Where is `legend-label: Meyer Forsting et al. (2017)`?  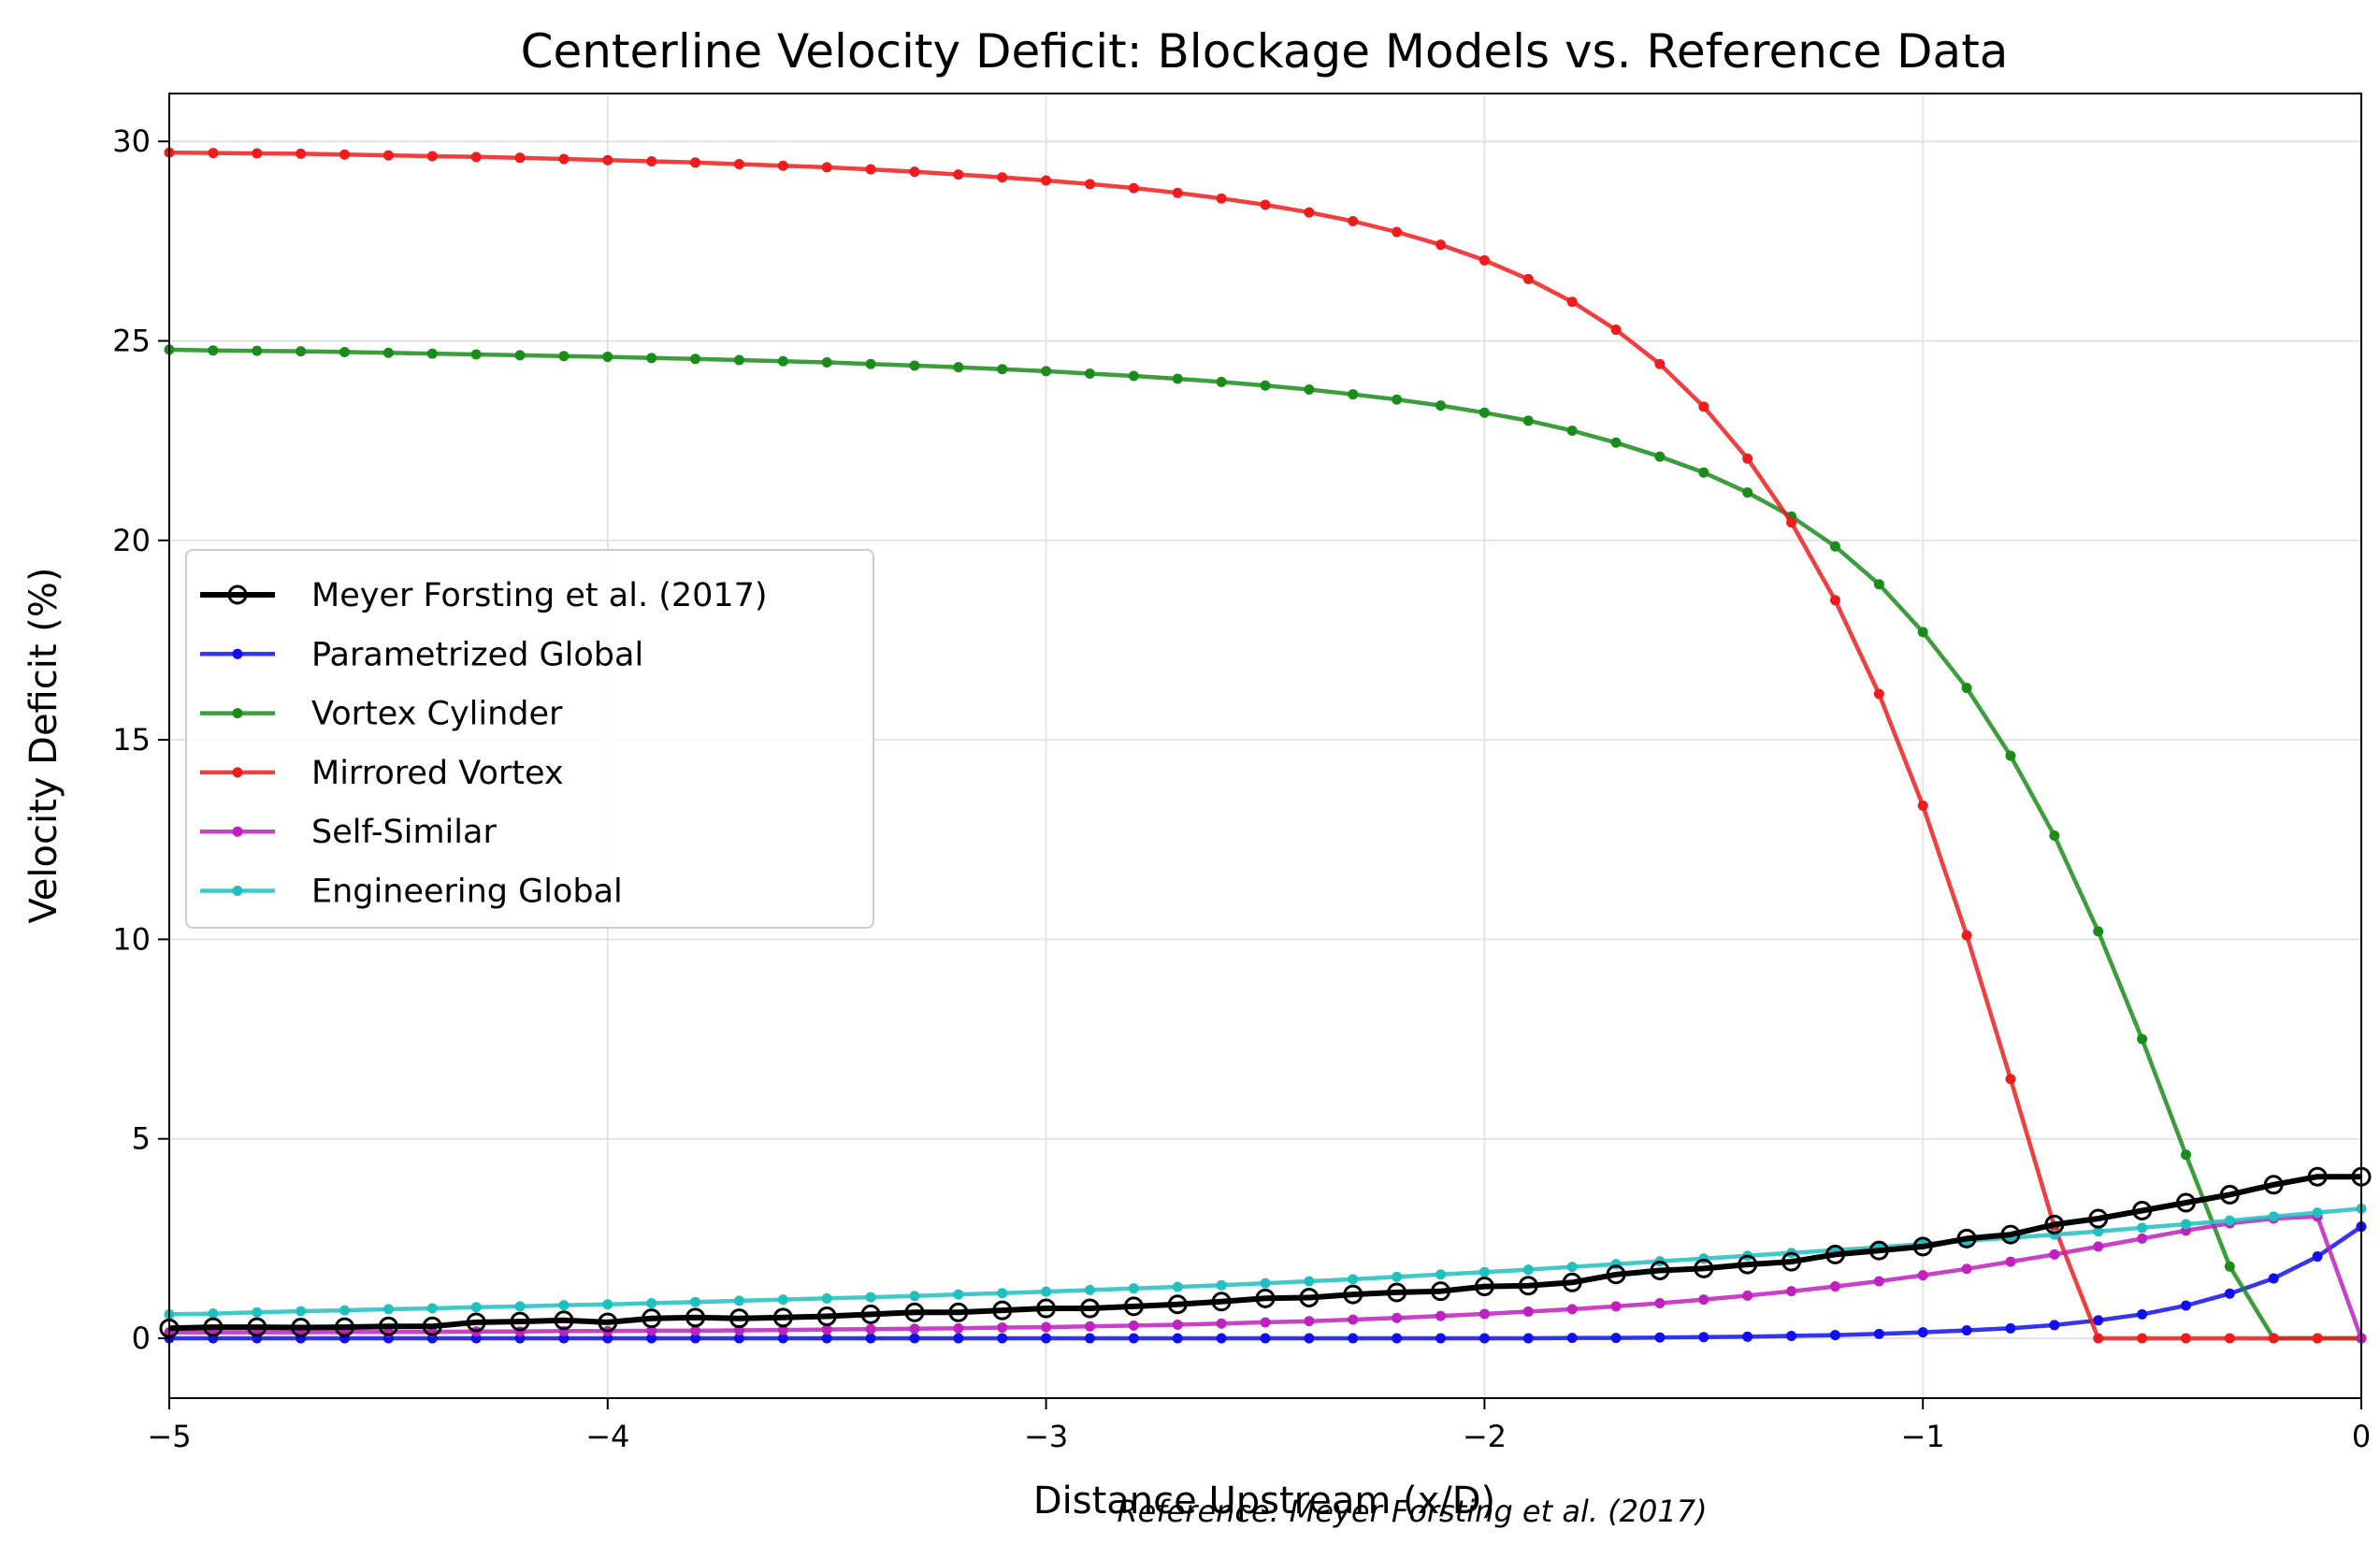
legend-label: Meyer Forsting et al. (2017) is located at coordinates (539, 595).